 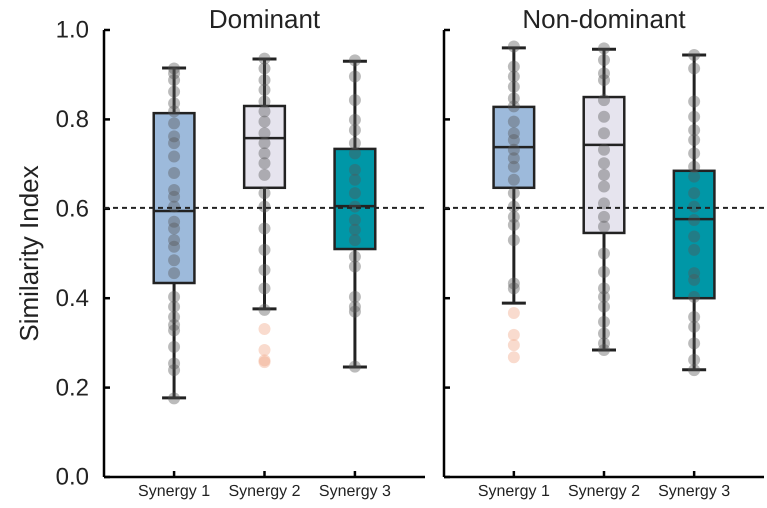 I want to click on y-tick-label: 0.8, so click(x=72, y=120).